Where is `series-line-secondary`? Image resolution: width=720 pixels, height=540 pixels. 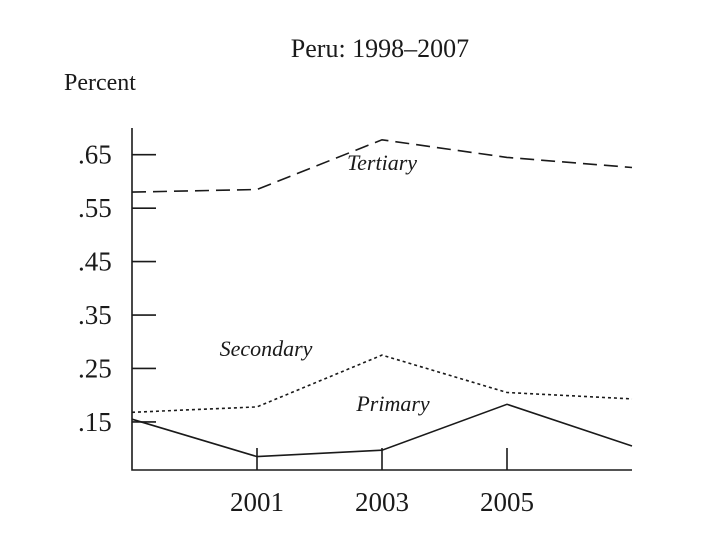 series-line-secondary is located at coordinates (382, 384).